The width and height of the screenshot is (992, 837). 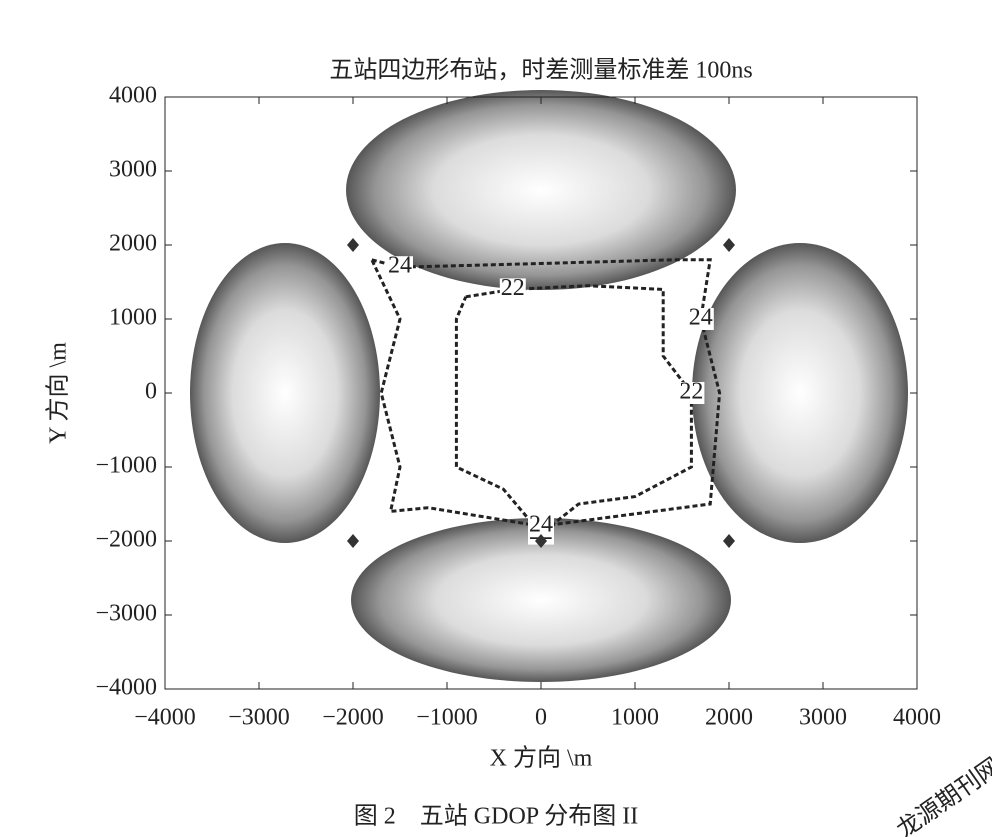 I want to click on y-tick-label: −1000, so click(x=126, y=466).